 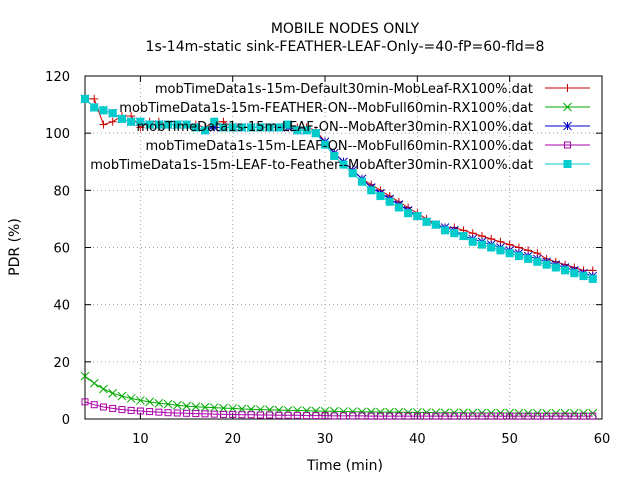 What do you see at coordinates (15, 247) in the screenshot?
I see `y-axis-label: PDR (%)` at bounding box center [15, 247].